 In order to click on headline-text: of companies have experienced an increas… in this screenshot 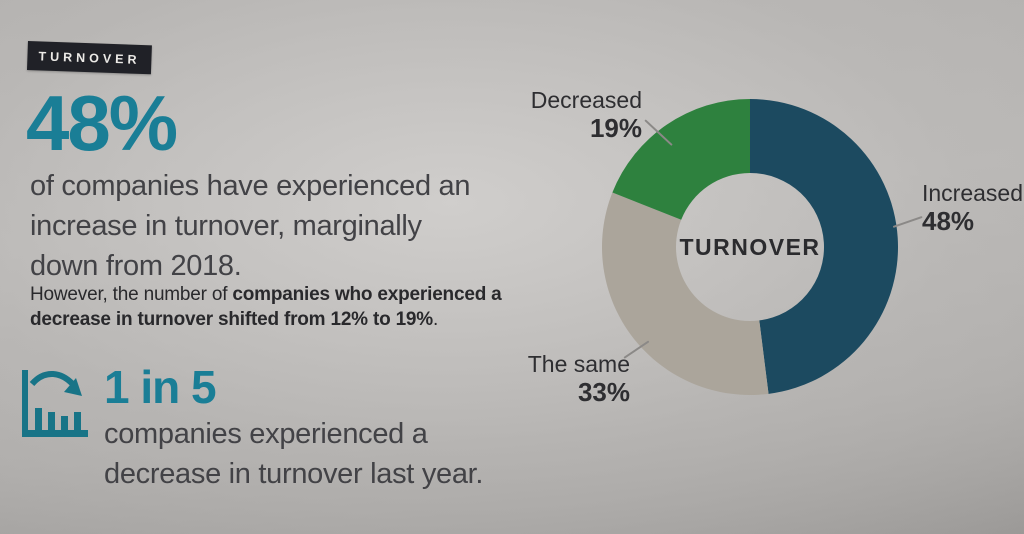, I will do `click(250, 226)`.